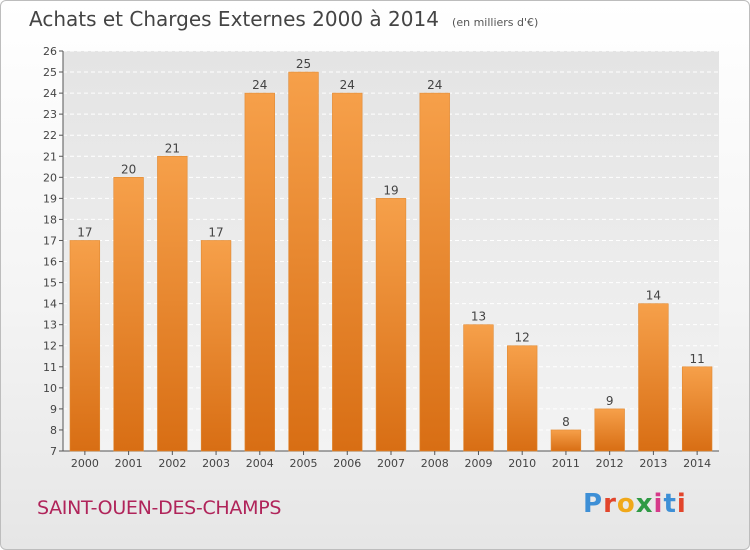  I want to click on y-tick-label: 25, so click(50, 72).